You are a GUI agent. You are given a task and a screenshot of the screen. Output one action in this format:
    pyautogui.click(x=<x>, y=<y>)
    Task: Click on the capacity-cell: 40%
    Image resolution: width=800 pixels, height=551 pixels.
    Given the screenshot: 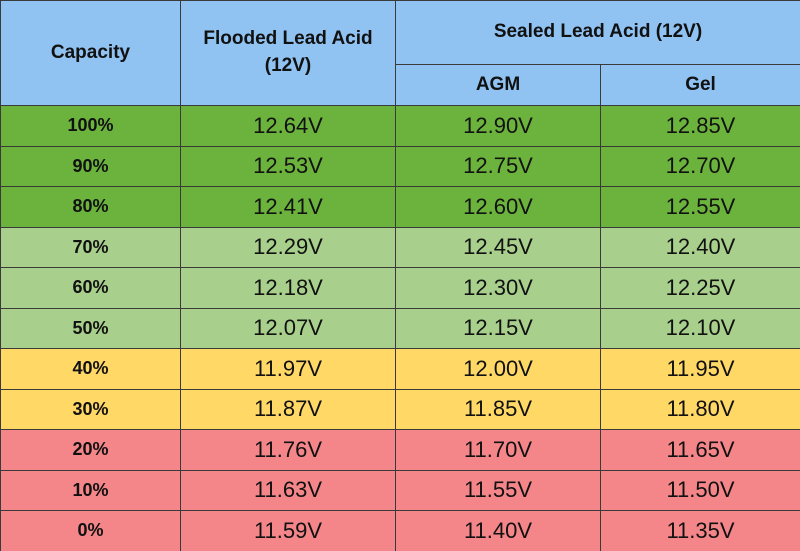 What is the action you would take?
    pyautogui.click(x=90, y=369)
    